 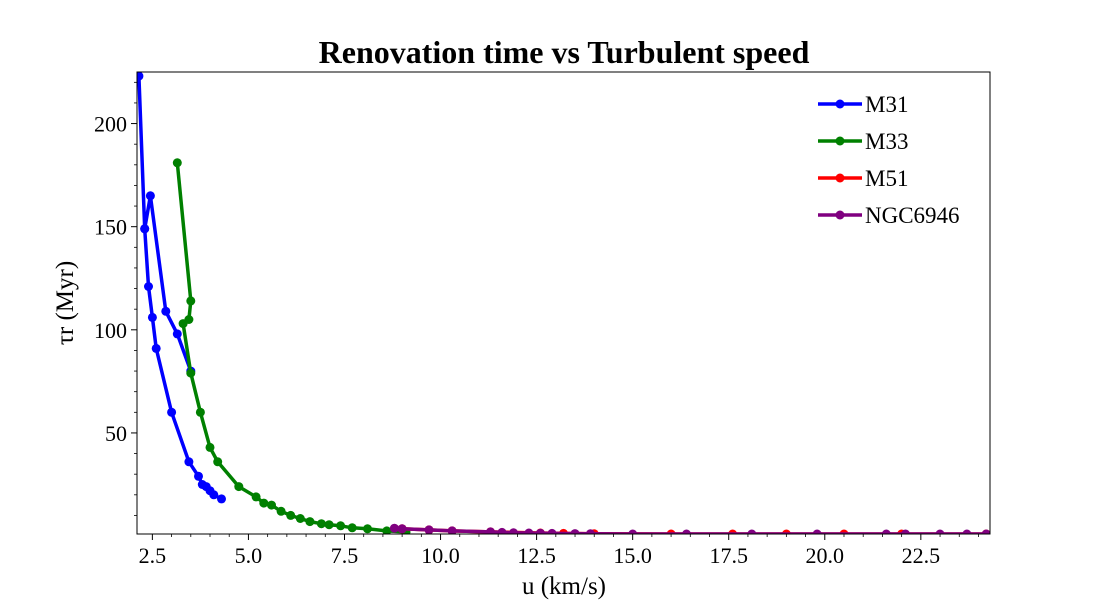 What do you see at coordinates (249, 555) in the screenshot?
I see `x-tick-label: 5.0` at bounding box center [249, 555].